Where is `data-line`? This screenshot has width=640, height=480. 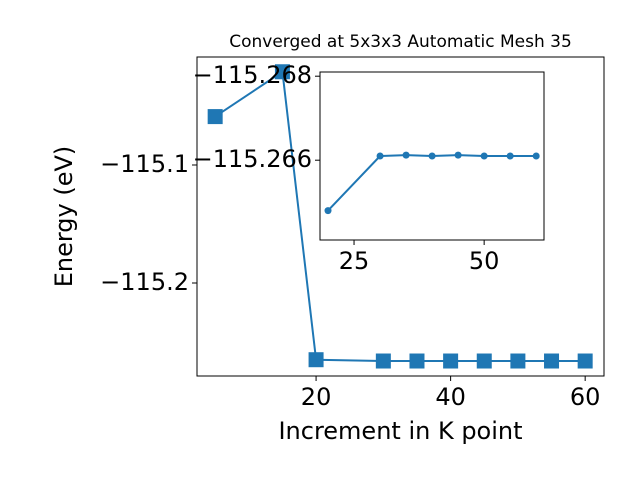 data-line is located at coordinates (432, 183).